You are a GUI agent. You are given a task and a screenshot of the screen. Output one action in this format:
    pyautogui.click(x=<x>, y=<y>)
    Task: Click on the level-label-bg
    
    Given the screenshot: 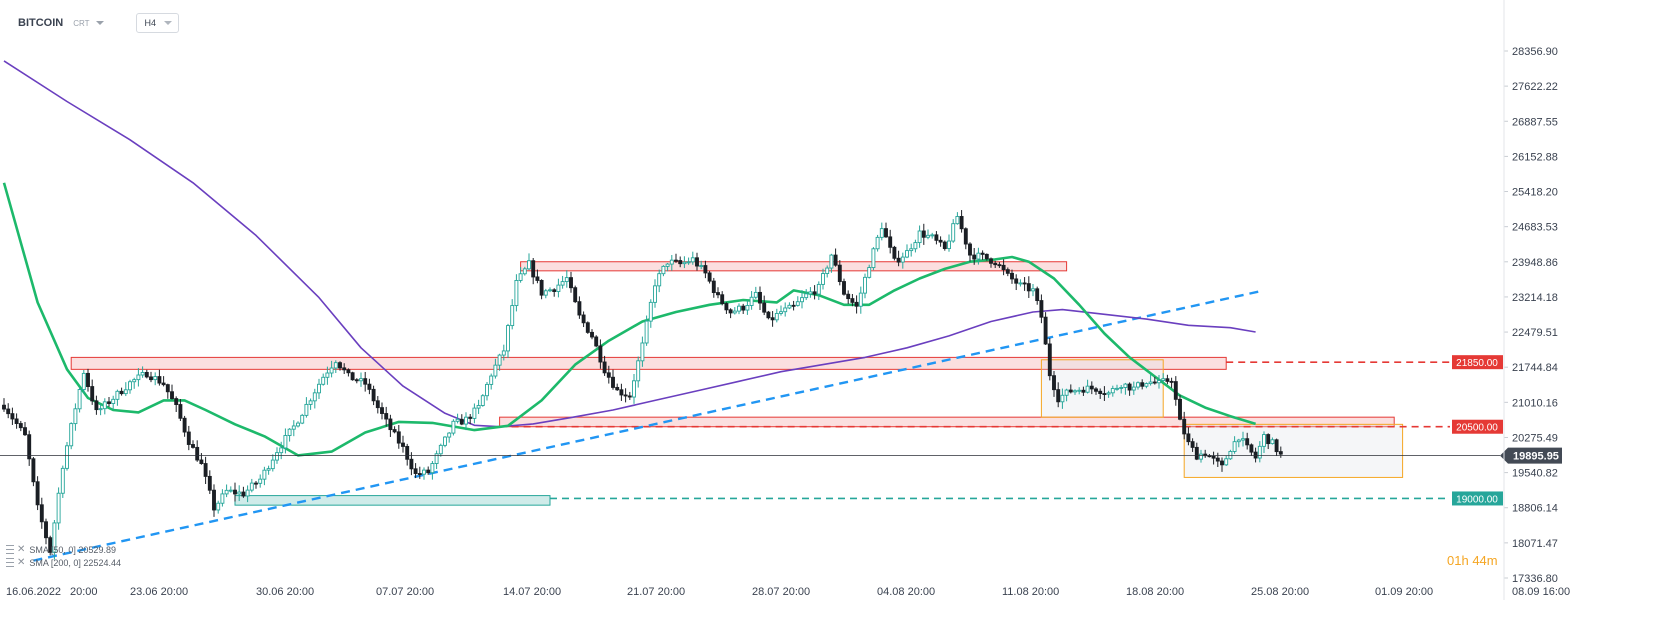 What is the action you would take?
    pyautogui.click(x=1477, y=362)
    